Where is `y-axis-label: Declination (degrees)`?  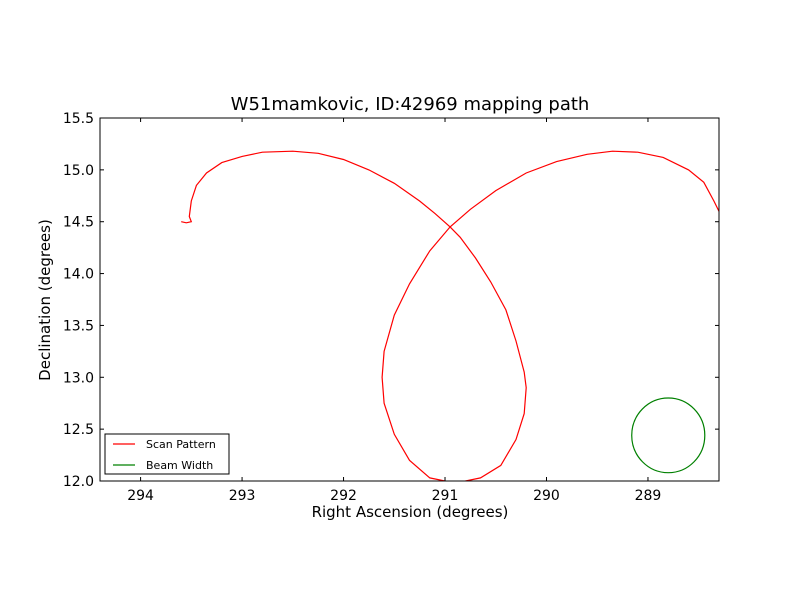 y-axis-label: Declination (degrees) is located at coordinates (45, 300).